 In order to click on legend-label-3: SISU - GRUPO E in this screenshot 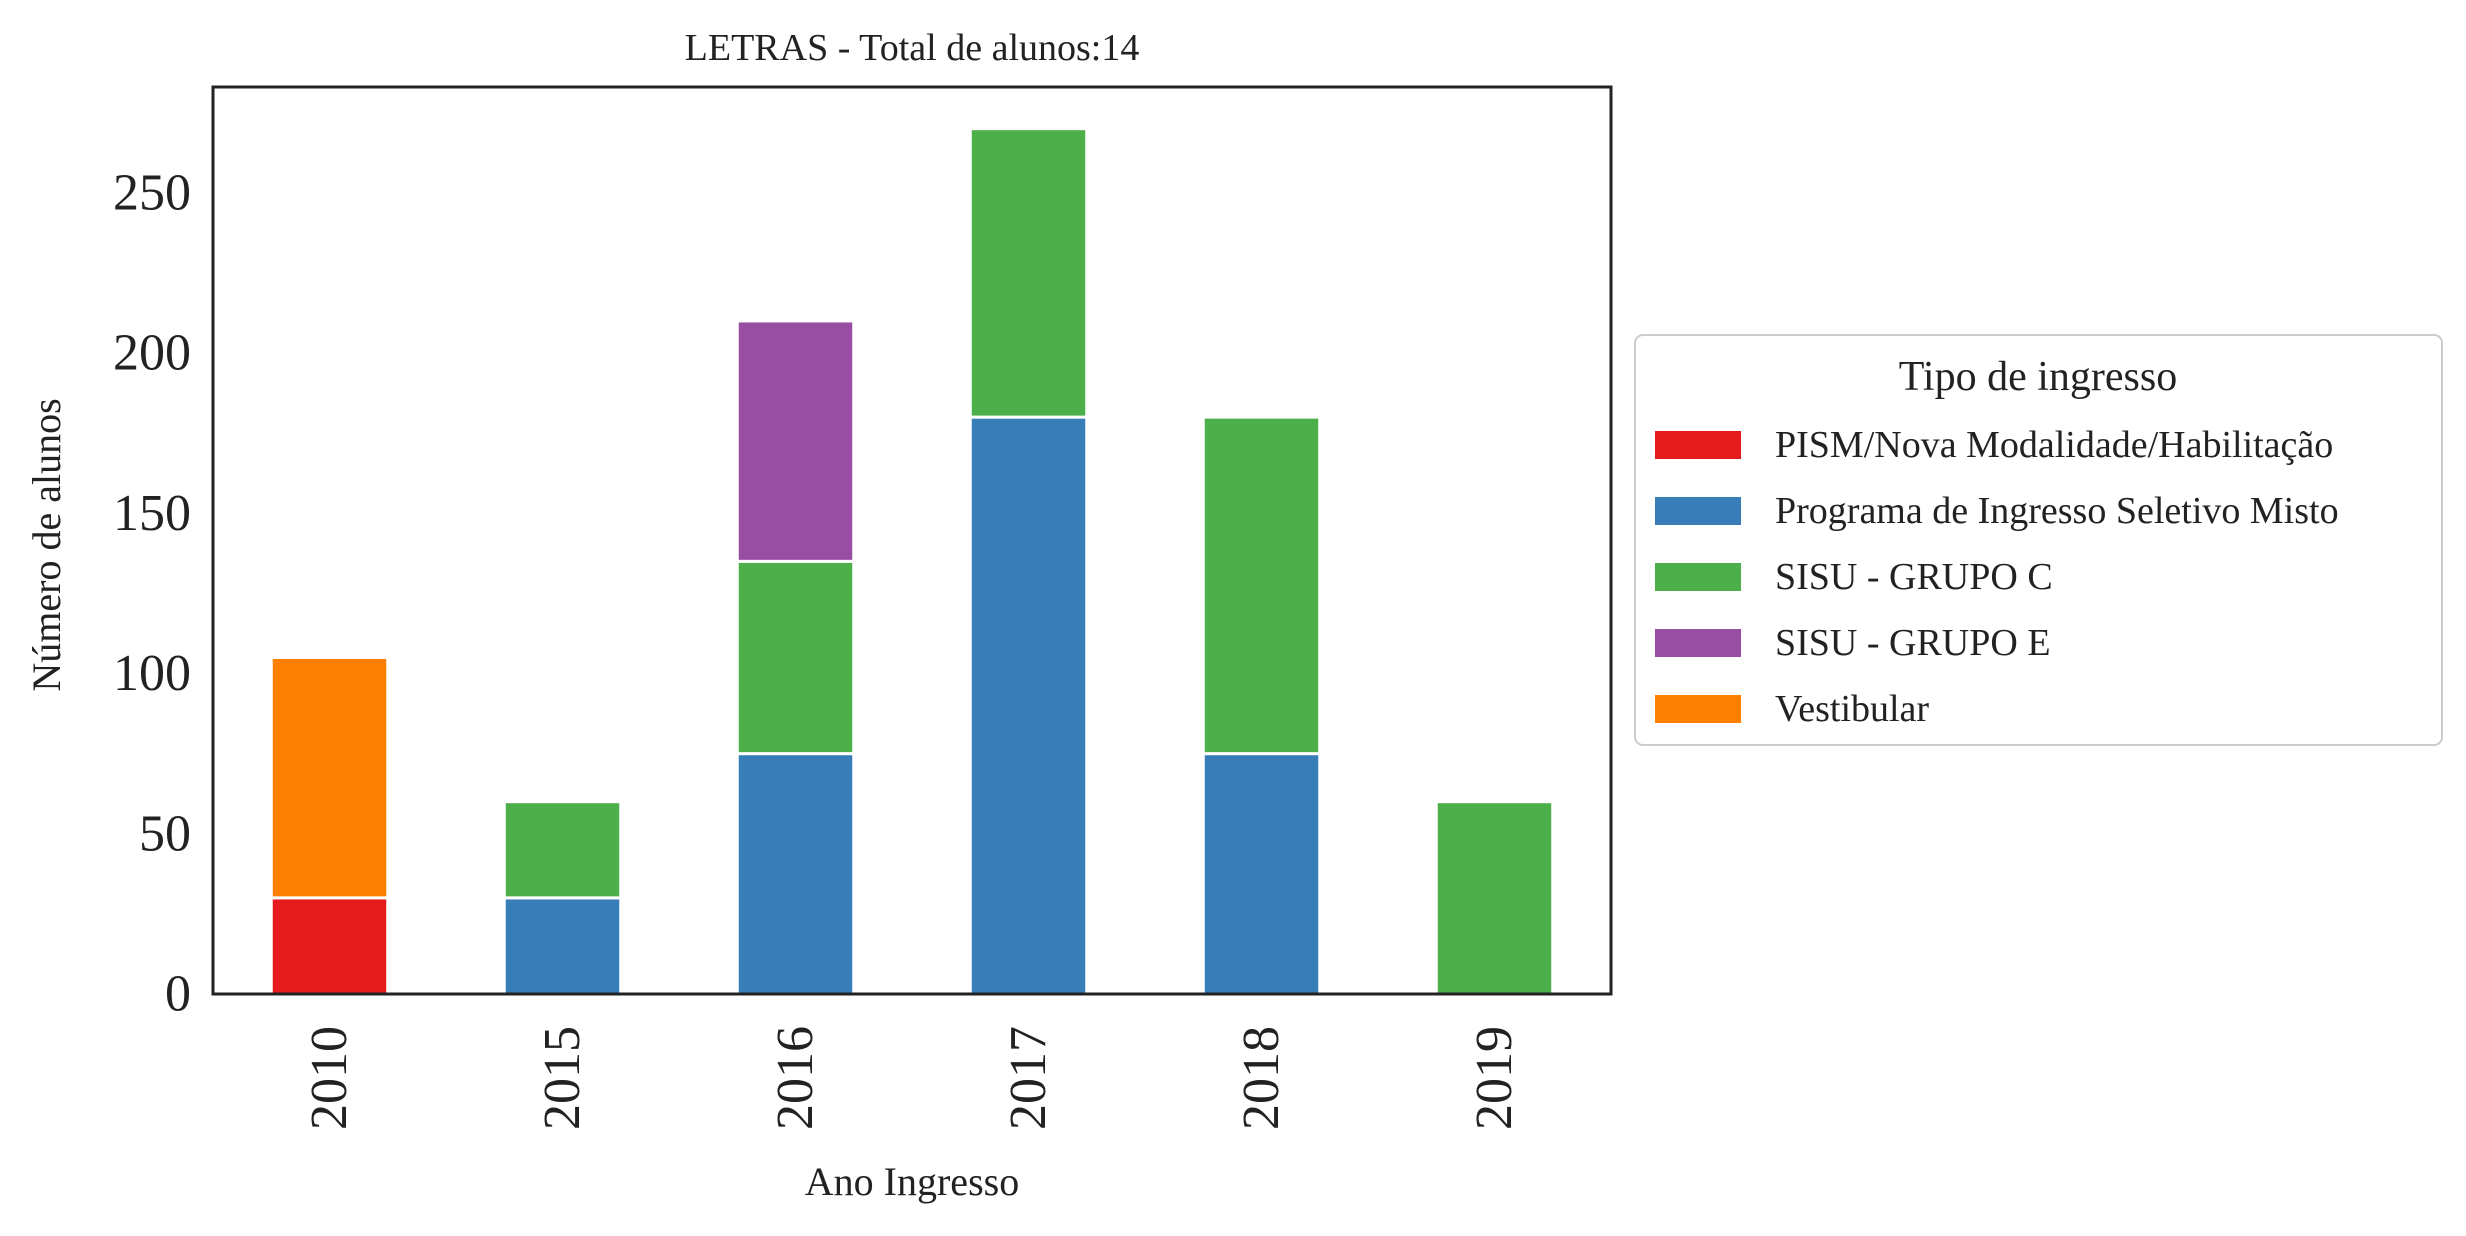, I will do `click(1913, 643)`.